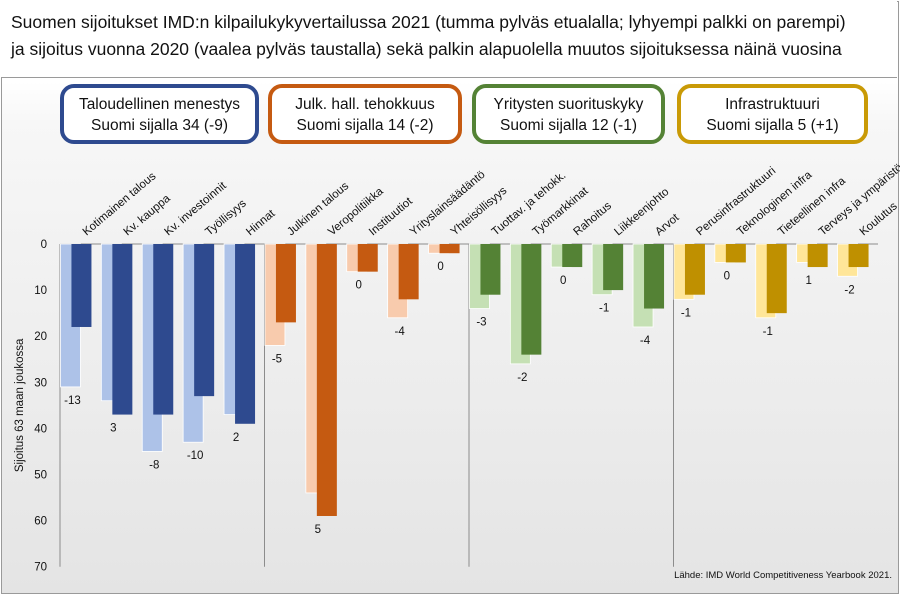  What do you see at coordinates (40, 476) in the screenshot?
I see `y-tick-label: 50` at bounding box center [40, 476].